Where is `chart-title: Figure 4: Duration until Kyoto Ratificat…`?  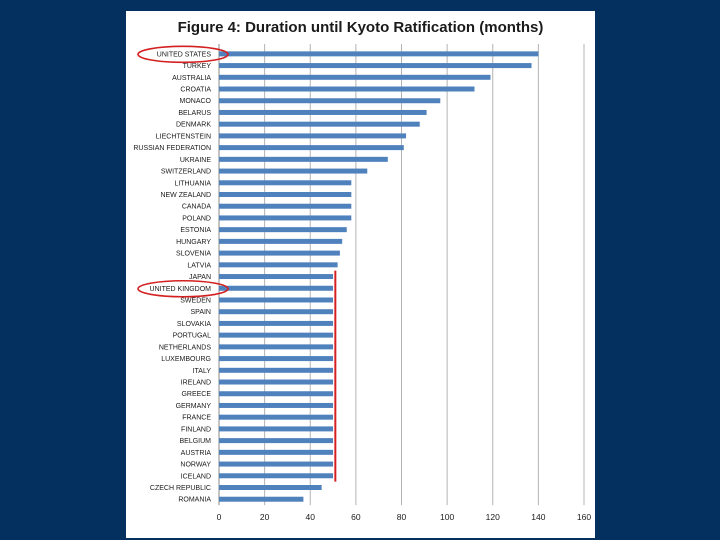 chart-title: Figure 4: Duration until Kyoto Ratificat… is located at coordinates (361, 27).